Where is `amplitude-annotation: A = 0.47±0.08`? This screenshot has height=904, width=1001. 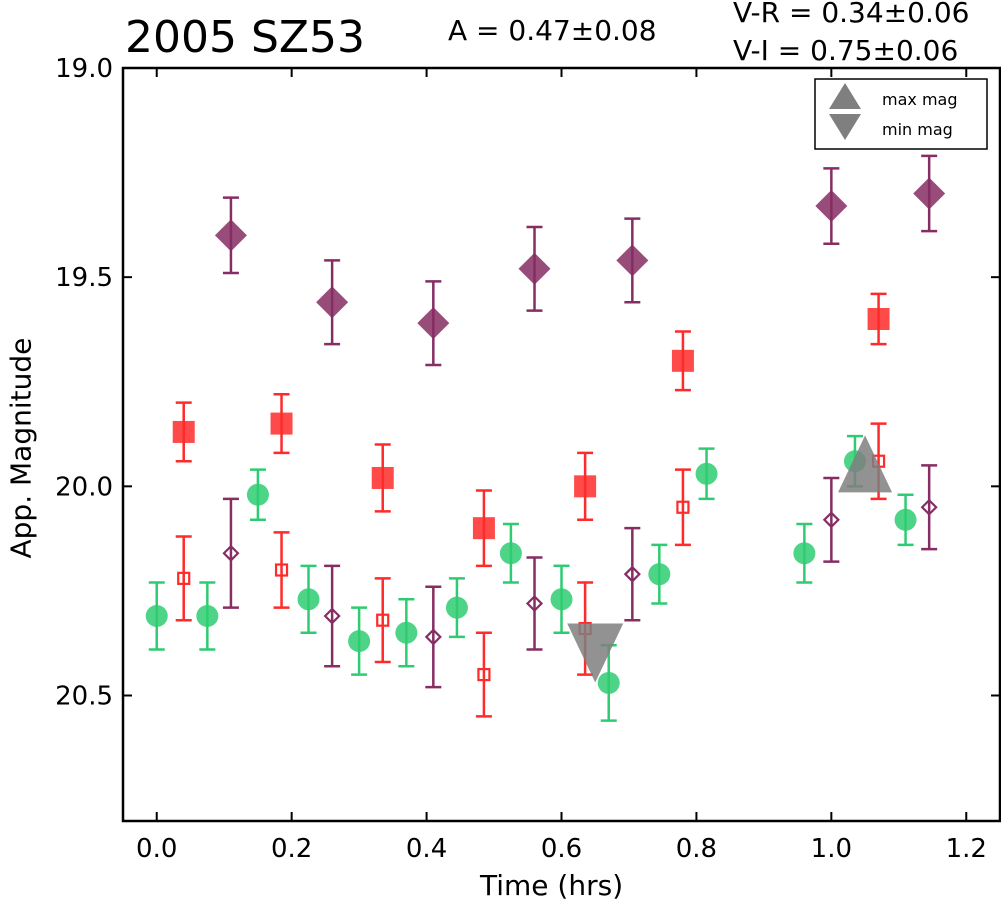
amplitude-annotation: A = 0.47±0.08 is located at coordinates (552, 30).